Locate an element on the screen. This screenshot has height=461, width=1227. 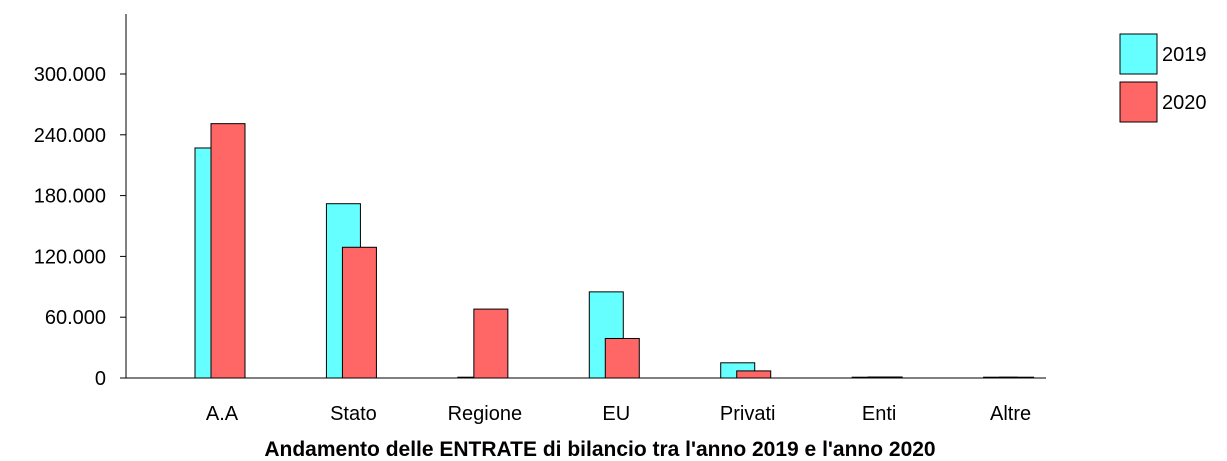
category-label: A.A is located at coordinates (222, 414).